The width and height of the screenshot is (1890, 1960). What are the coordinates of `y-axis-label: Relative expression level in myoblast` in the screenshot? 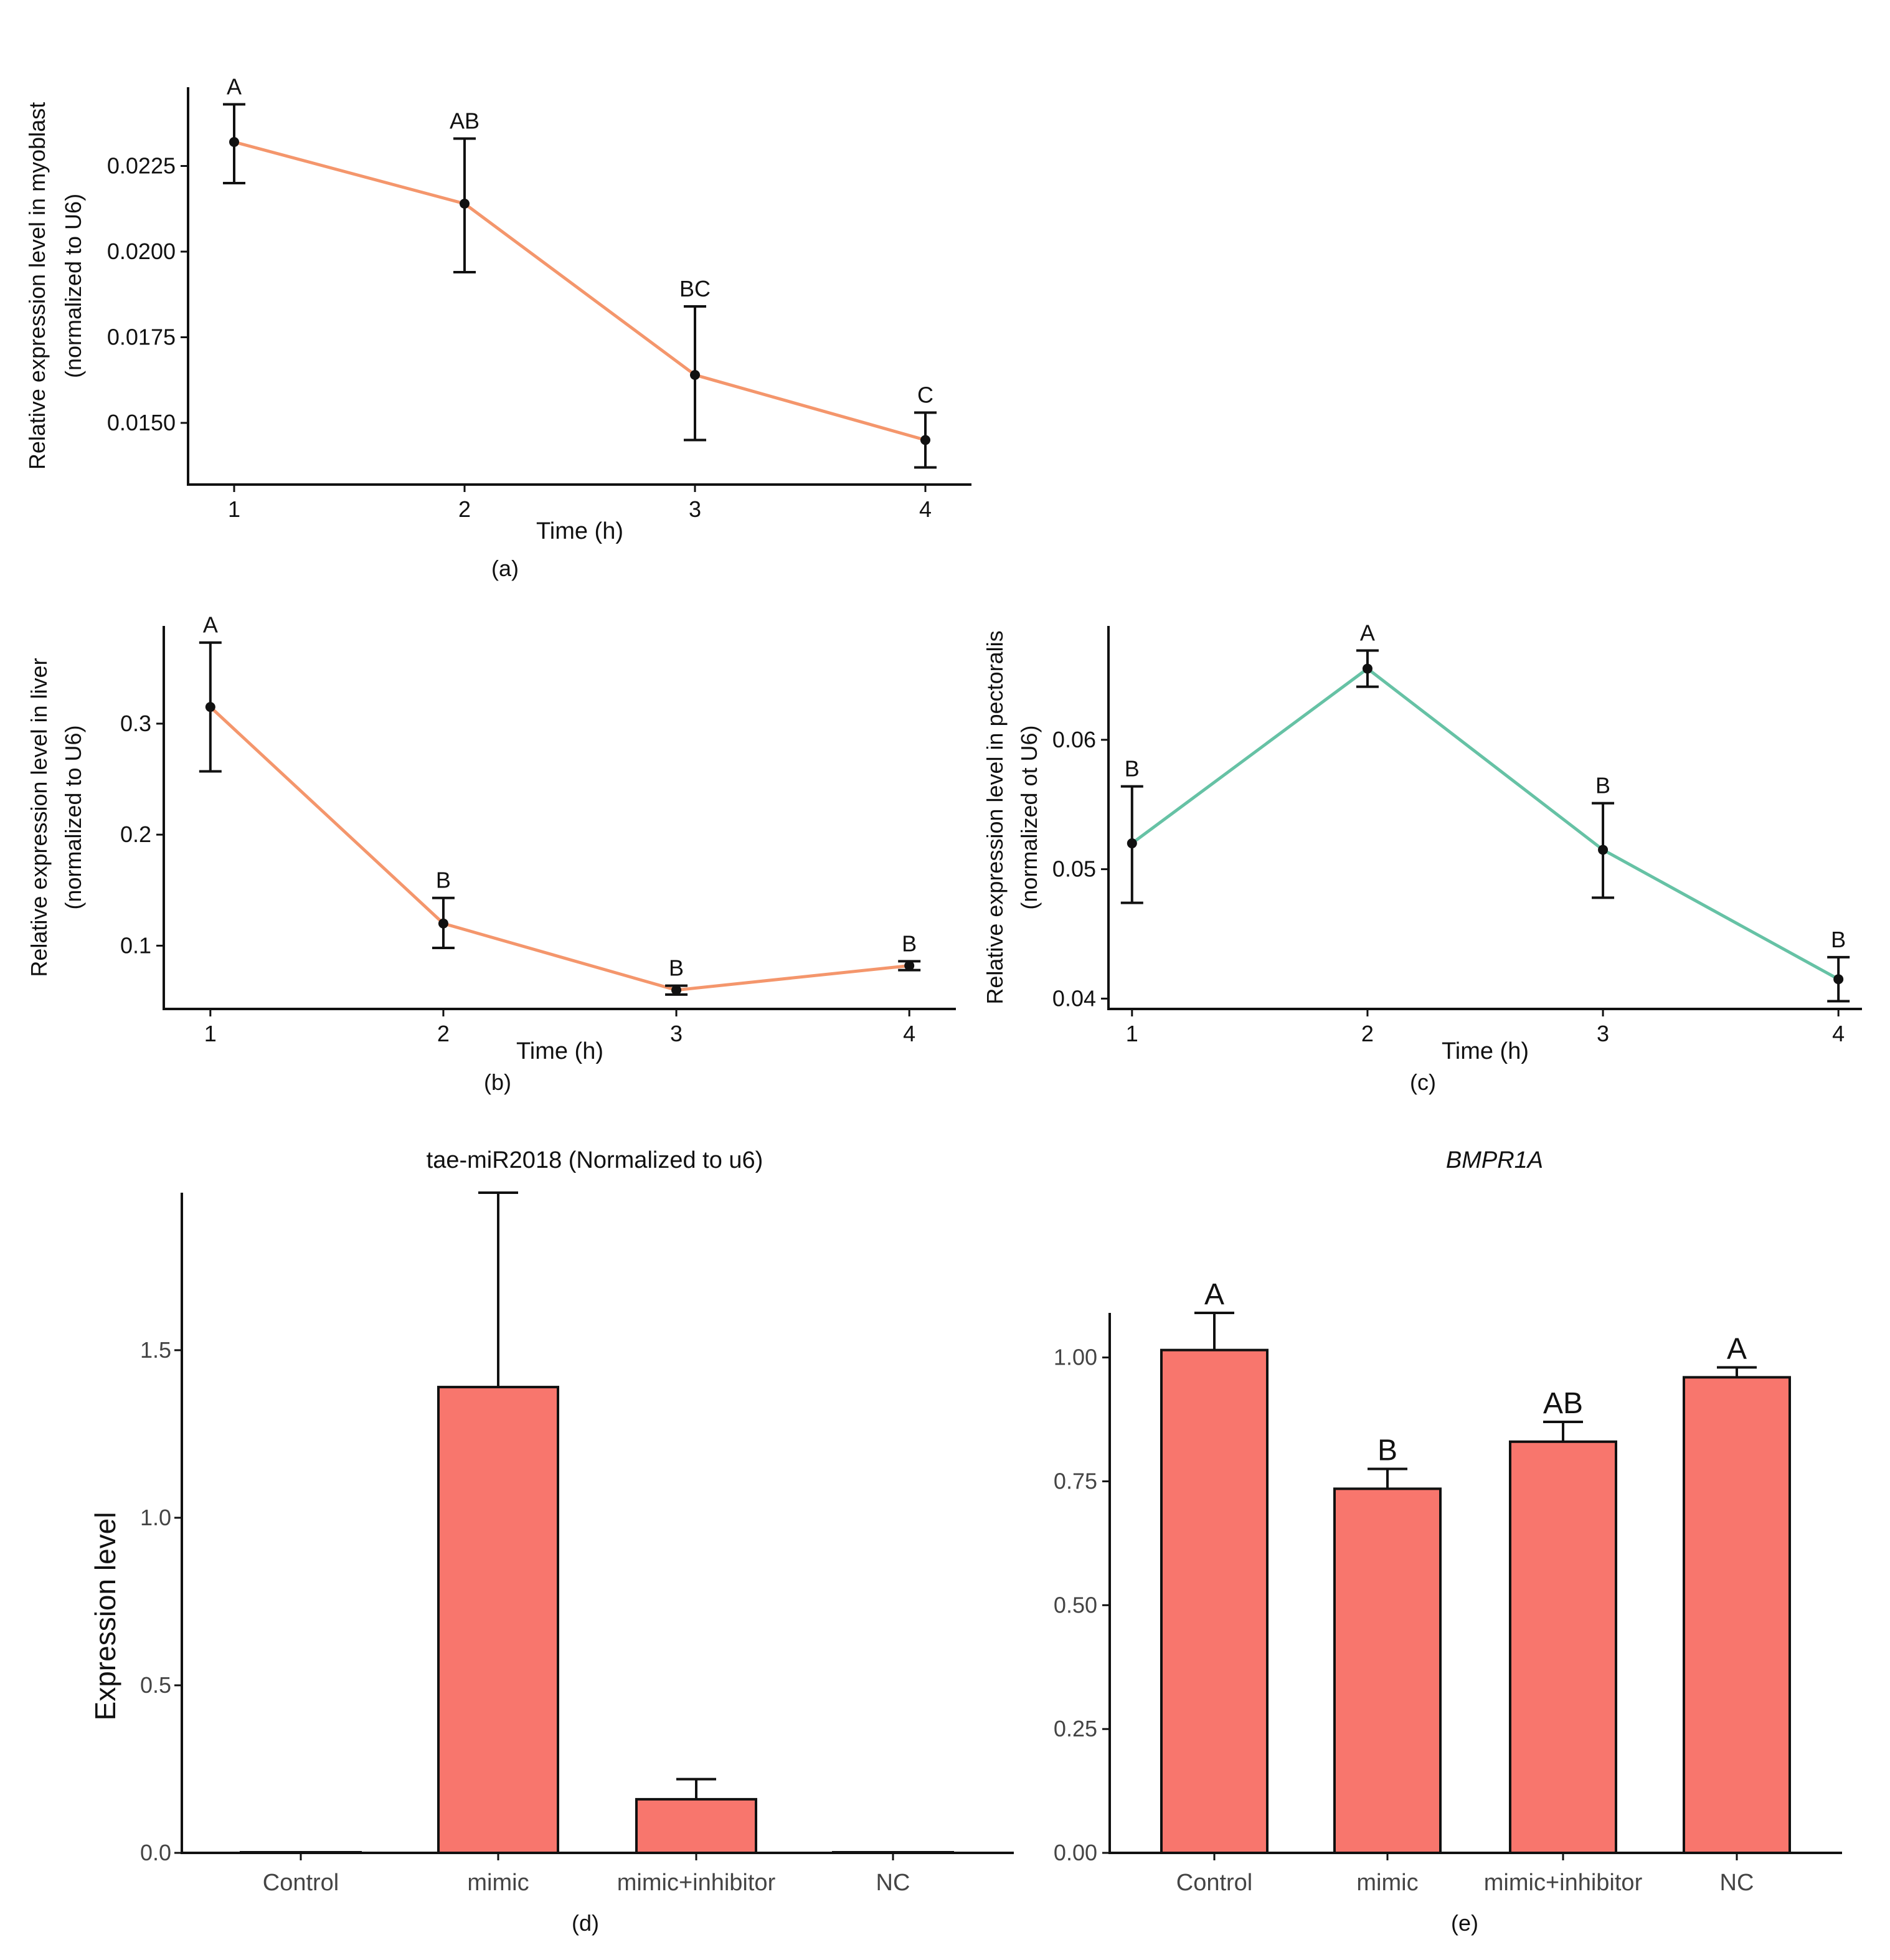 It's located at (37, 286).